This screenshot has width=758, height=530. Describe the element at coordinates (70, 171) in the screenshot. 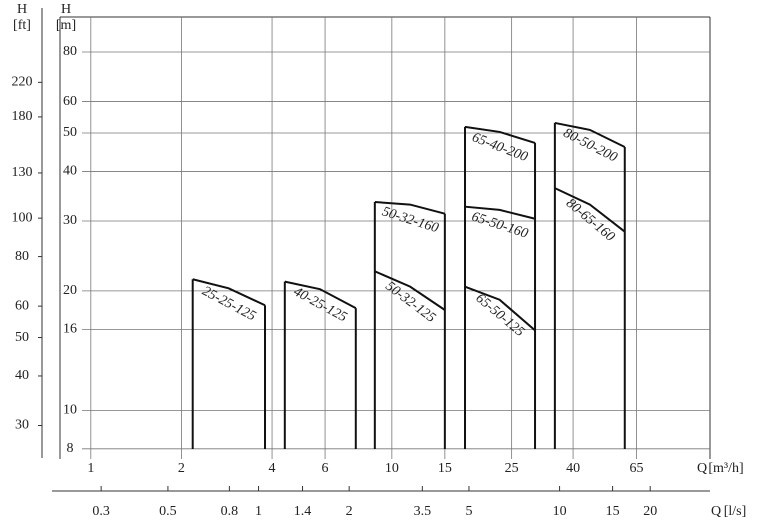

I see `y-tick-label: 40` at that location.